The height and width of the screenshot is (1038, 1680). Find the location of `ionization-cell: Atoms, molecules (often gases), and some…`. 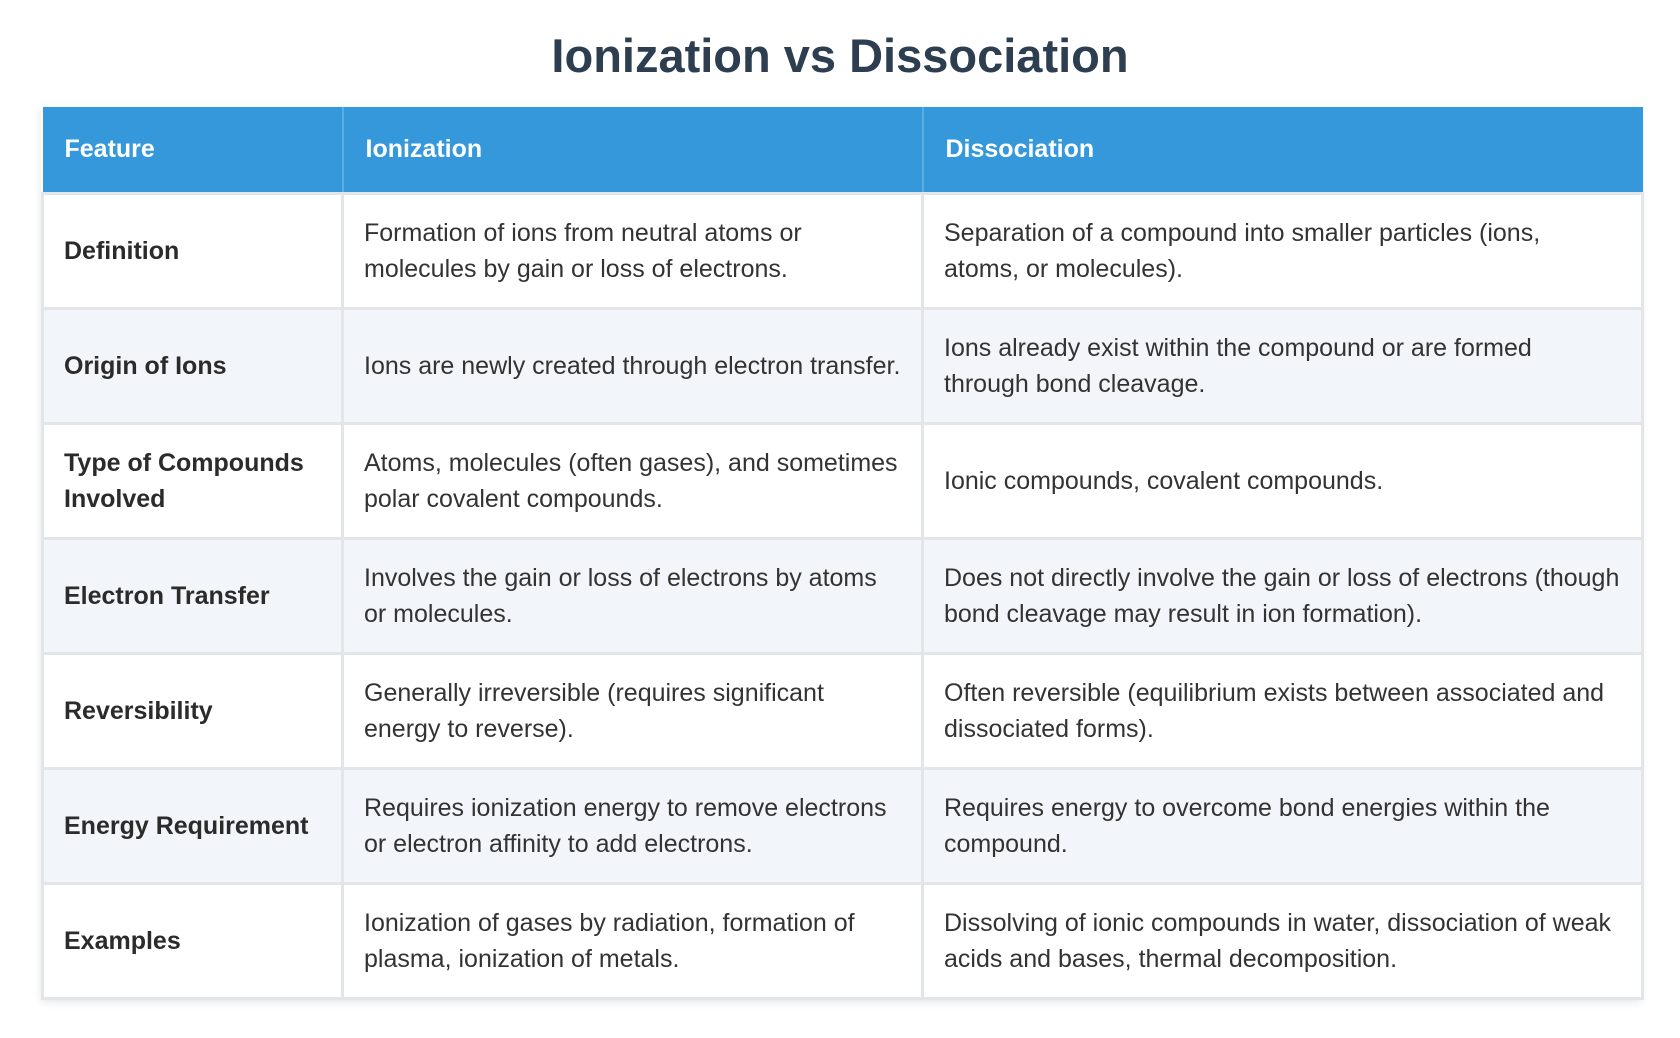

ionization-cell: Atoms, molecules (often gases), and some… is located at coordinates (632, 480).